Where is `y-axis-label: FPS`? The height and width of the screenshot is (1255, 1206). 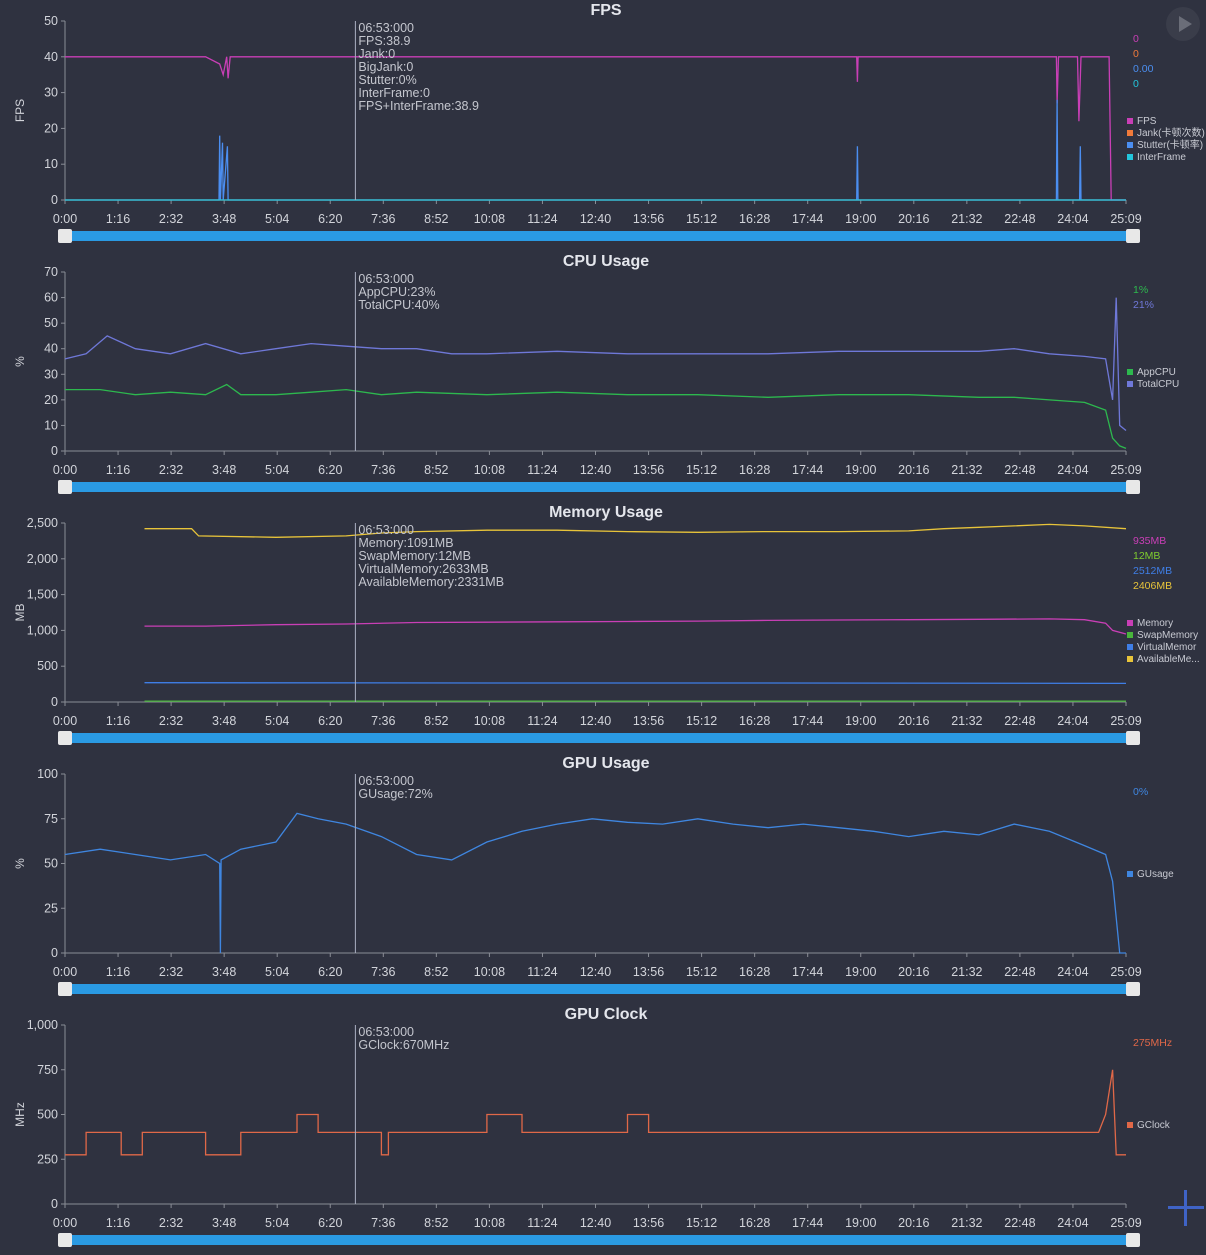
y-axis-label: FPS is located at coordinates (20, 110).